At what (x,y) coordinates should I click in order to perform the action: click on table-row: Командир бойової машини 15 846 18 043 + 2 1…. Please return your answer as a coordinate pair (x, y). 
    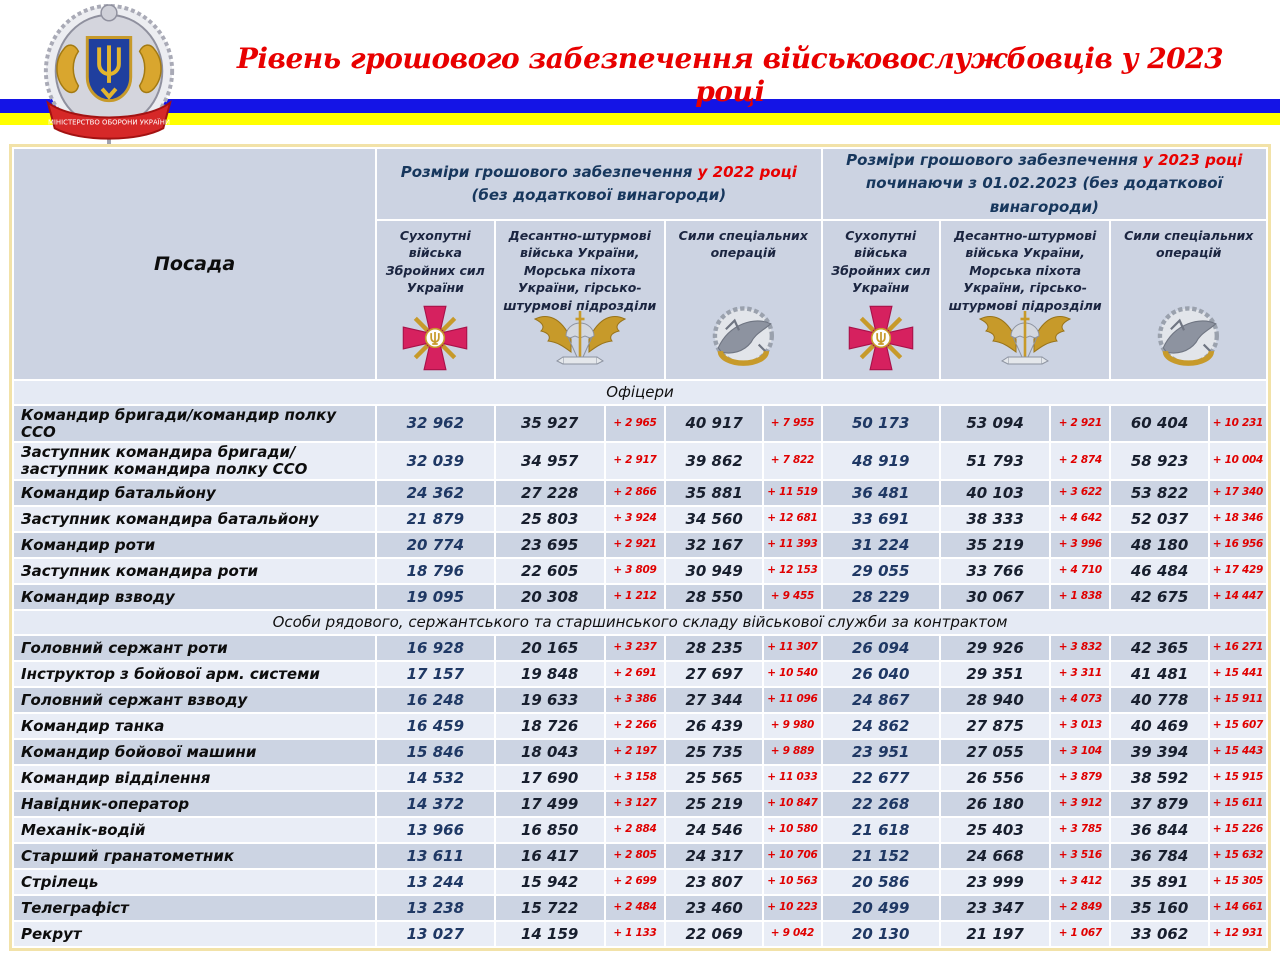
    Looking at the image, I should click on (640, 751).